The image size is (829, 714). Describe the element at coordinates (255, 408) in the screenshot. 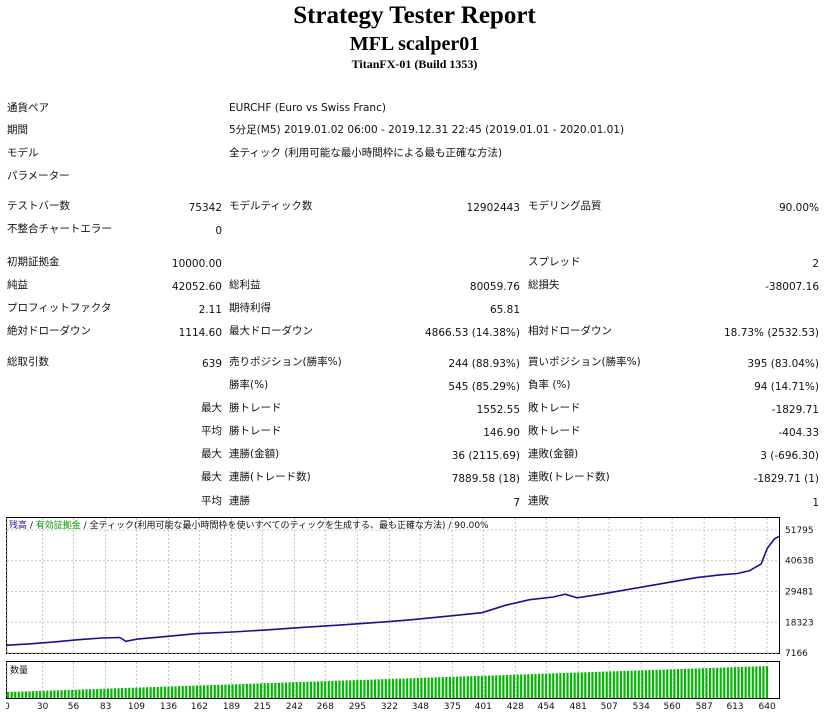

I see `largest-profit-label: 勝トレード` at that location.